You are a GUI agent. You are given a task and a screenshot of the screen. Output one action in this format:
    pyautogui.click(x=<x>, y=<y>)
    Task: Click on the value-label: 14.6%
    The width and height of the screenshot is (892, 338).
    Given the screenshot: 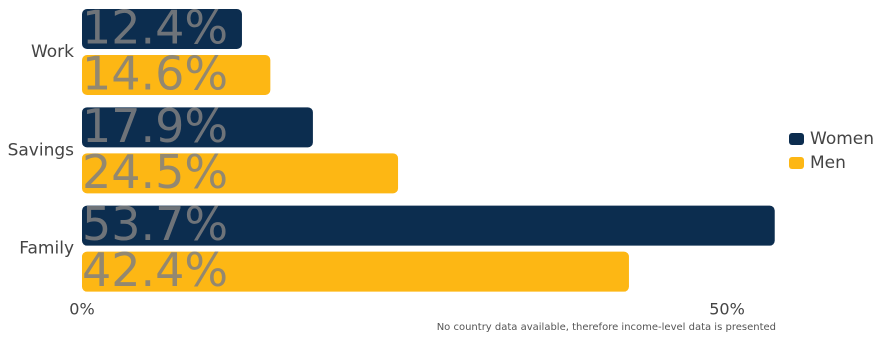 What is the action you would take?
    pyautogui.click(x=155, y=74)
    